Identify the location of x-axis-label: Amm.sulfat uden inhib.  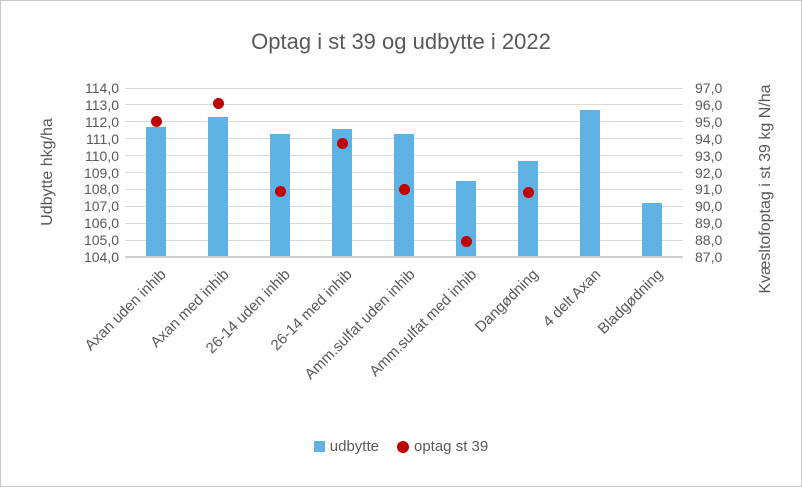
(360, 324).